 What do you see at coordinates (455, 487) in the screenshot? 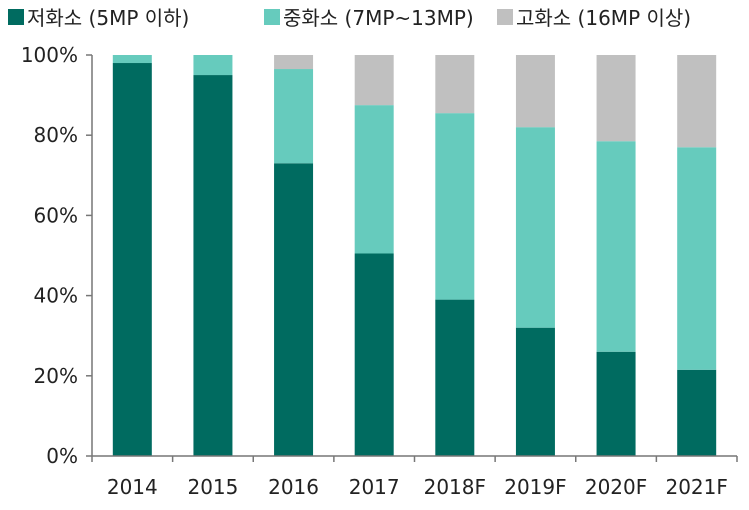
I see `x-tick-label: 2018F` at bounding box center [455, 487].